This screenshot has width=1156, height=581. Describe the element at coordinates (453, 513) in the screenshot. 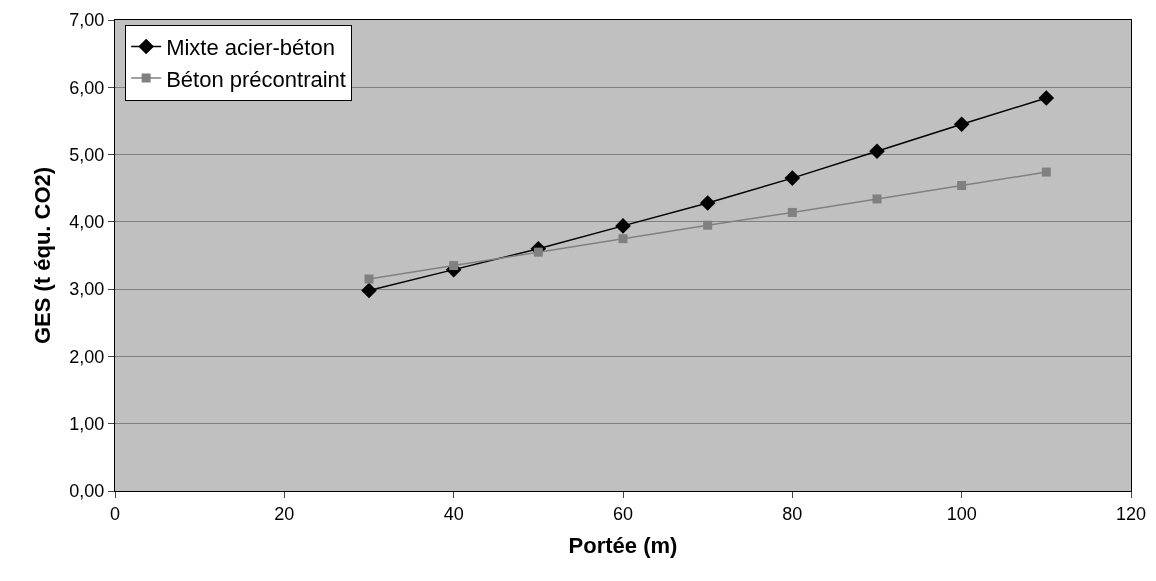

I see `x-tick-label: 40` at that location.